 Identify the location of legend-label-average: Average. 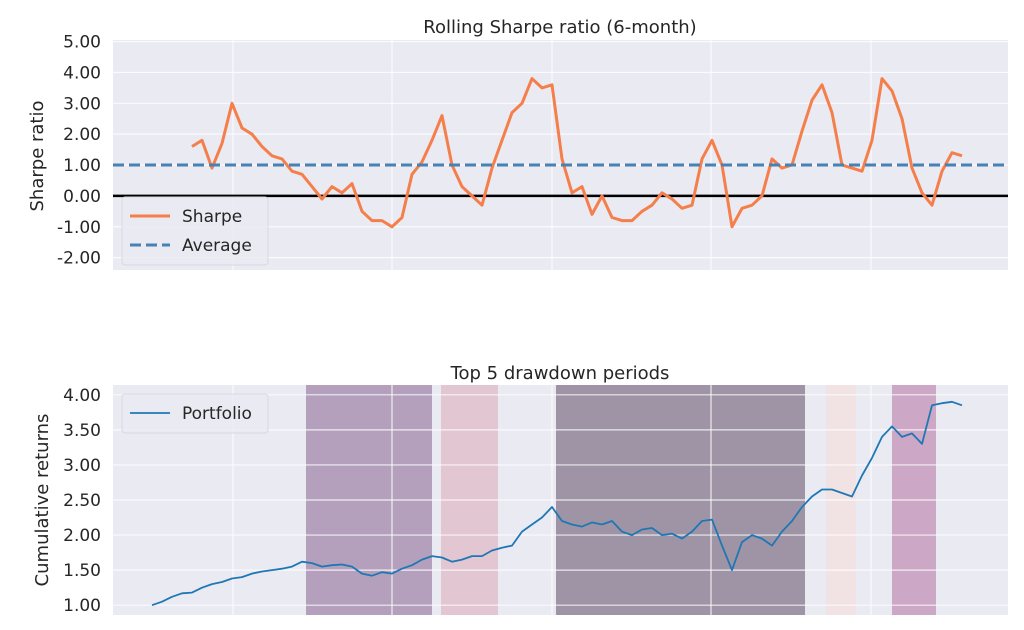
(217, 246).